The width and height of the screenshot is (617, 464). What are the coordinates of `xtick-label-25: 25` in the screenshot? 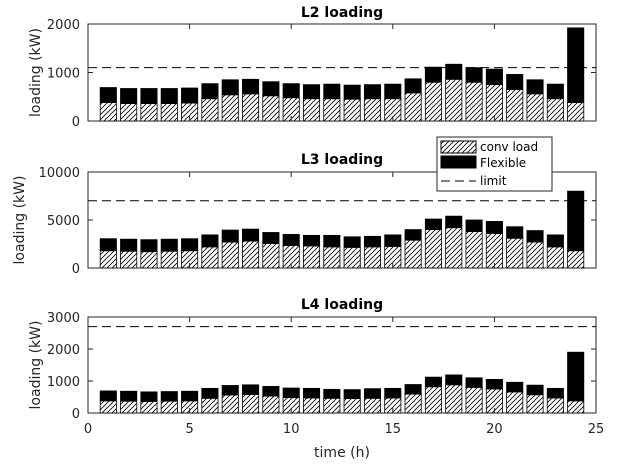 It's located at (596, 429).